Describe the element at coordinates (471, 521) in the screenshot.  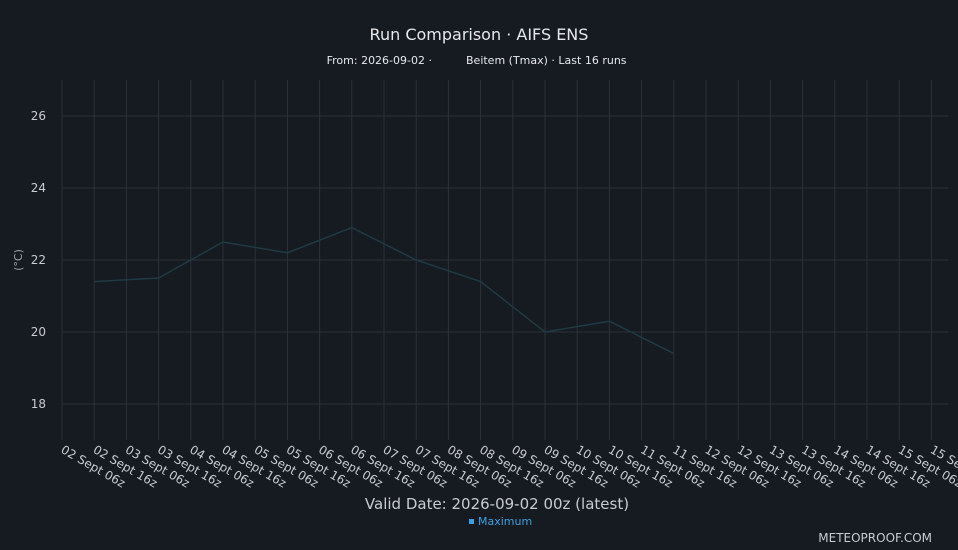
I see `legend-swatch` at that location.